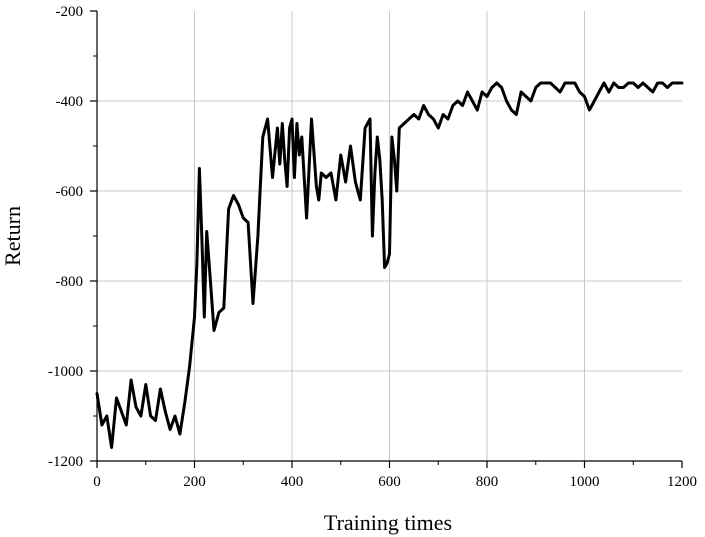 The image size is (705, 537). I want to click on y-tick-label: -1000, so click(65, 372).